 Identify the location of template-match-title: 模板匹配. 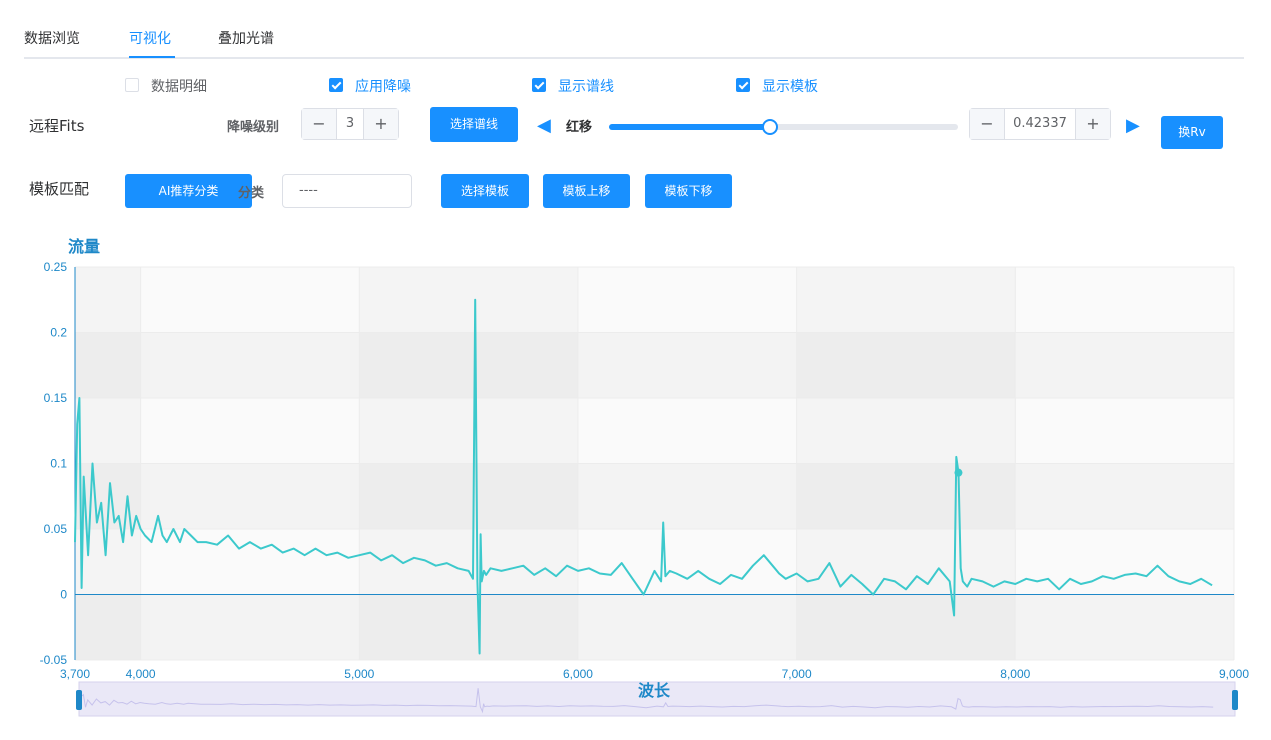
(59, 189).